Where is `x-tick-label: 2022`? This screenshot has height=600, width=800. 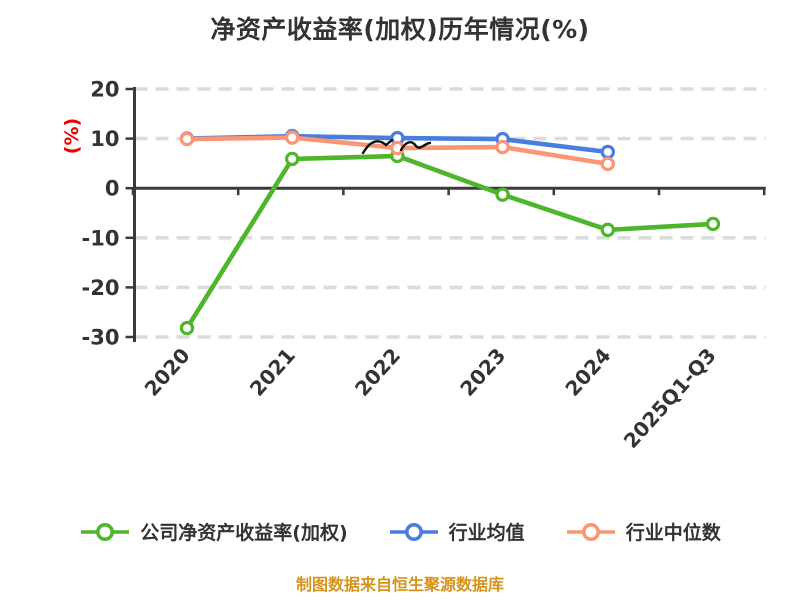
x-tick-label: 2022 is located at coordinates (377, 371).